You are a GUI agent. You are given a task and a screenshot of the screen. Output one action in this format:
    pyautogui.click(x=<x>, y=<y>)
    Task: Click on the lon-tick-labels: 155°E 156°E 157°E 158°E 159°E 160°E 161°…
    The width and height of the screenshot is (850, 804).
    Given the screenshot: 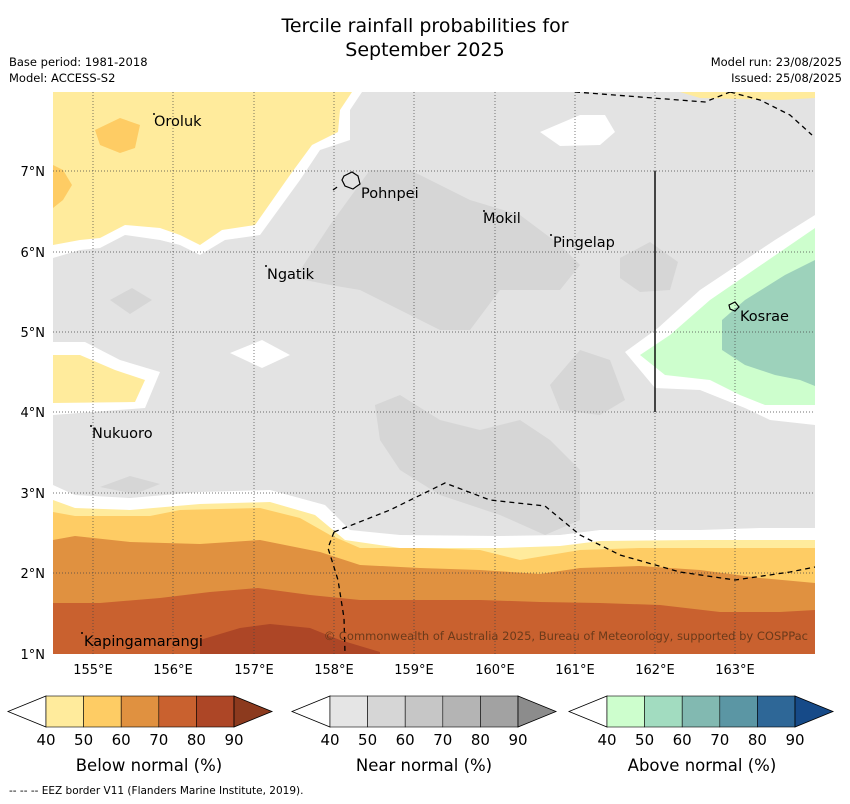 What is the action you would take?
    pyautogui.click(x=414, y=670)
    